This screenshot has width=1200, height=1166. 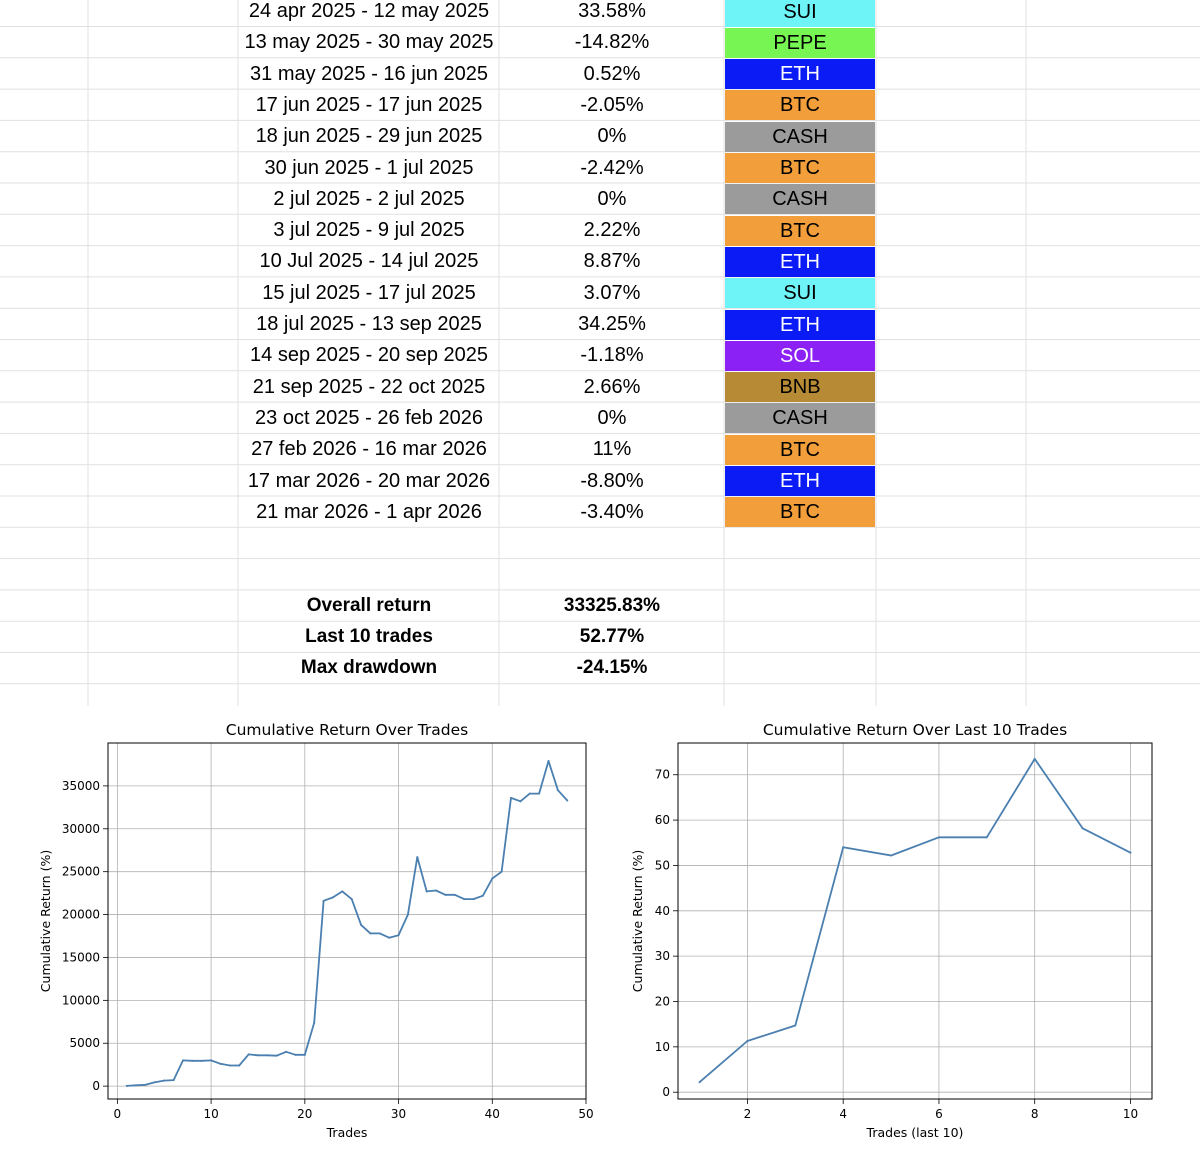 What do you see at coordinates (369, 417) in the screenshot?
I see `trade-period: 23 oct 2025 - 26 feb 2026` at bounding box center [369, 417].